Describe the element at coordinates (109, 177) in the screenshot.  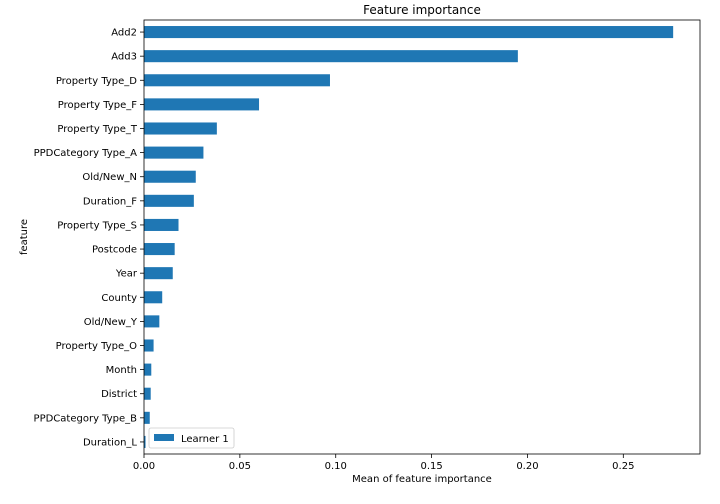
I see `y-tick-label: Old/New_N` at that location.